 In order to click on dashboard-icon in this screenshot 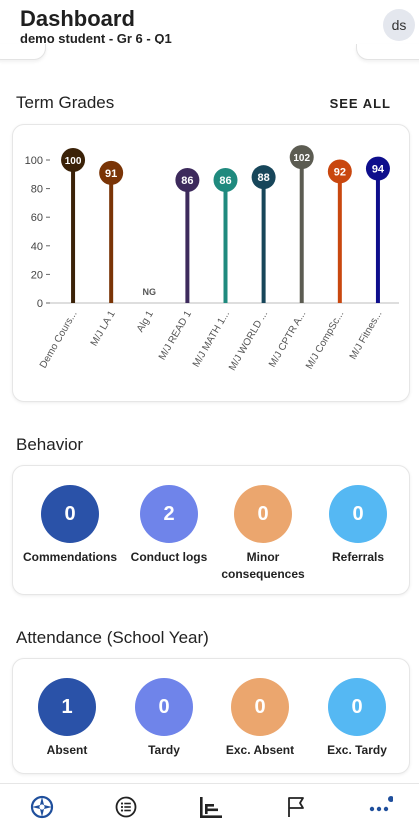, I will do `click(42, 807)`.